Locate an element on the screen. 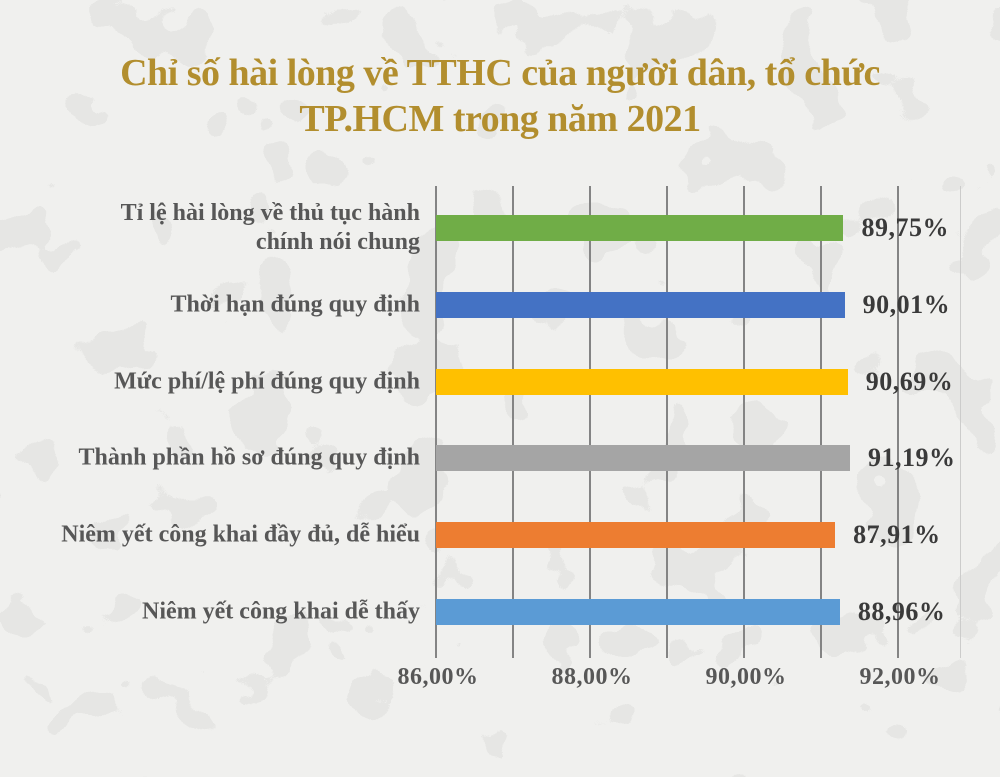  x-axis-tick-label: 86,00% is located at coordinates (438, 677).